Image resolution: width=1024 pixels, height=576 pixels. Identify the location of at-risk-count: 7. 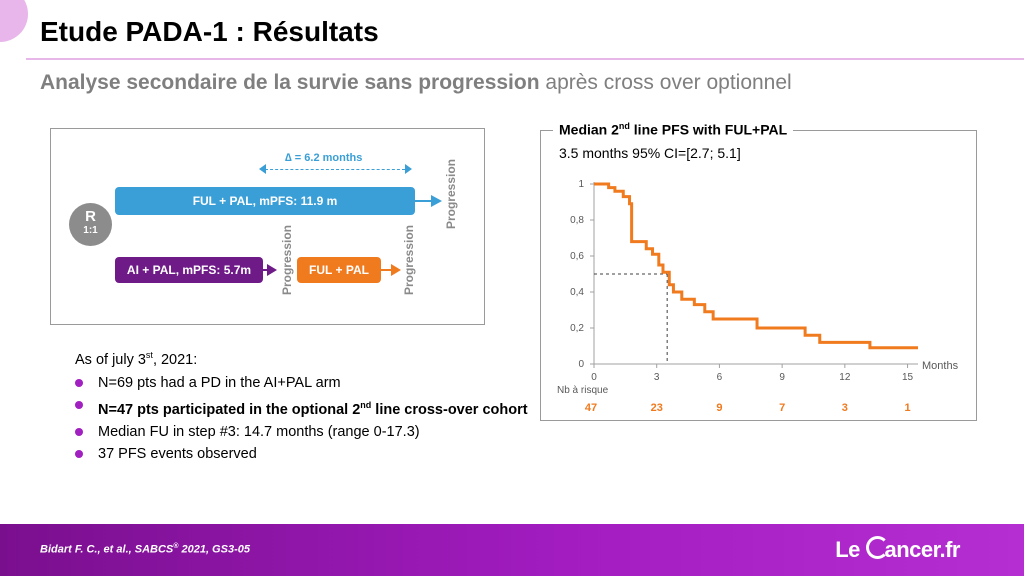
(782, 408).